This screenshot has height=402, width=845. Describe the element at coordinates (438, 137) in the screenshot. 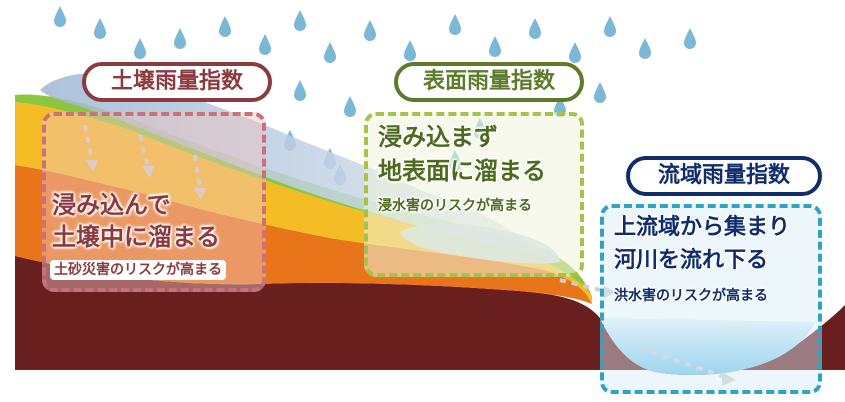

I see `surface-index-text-line1: 浸み込まず` at that location.